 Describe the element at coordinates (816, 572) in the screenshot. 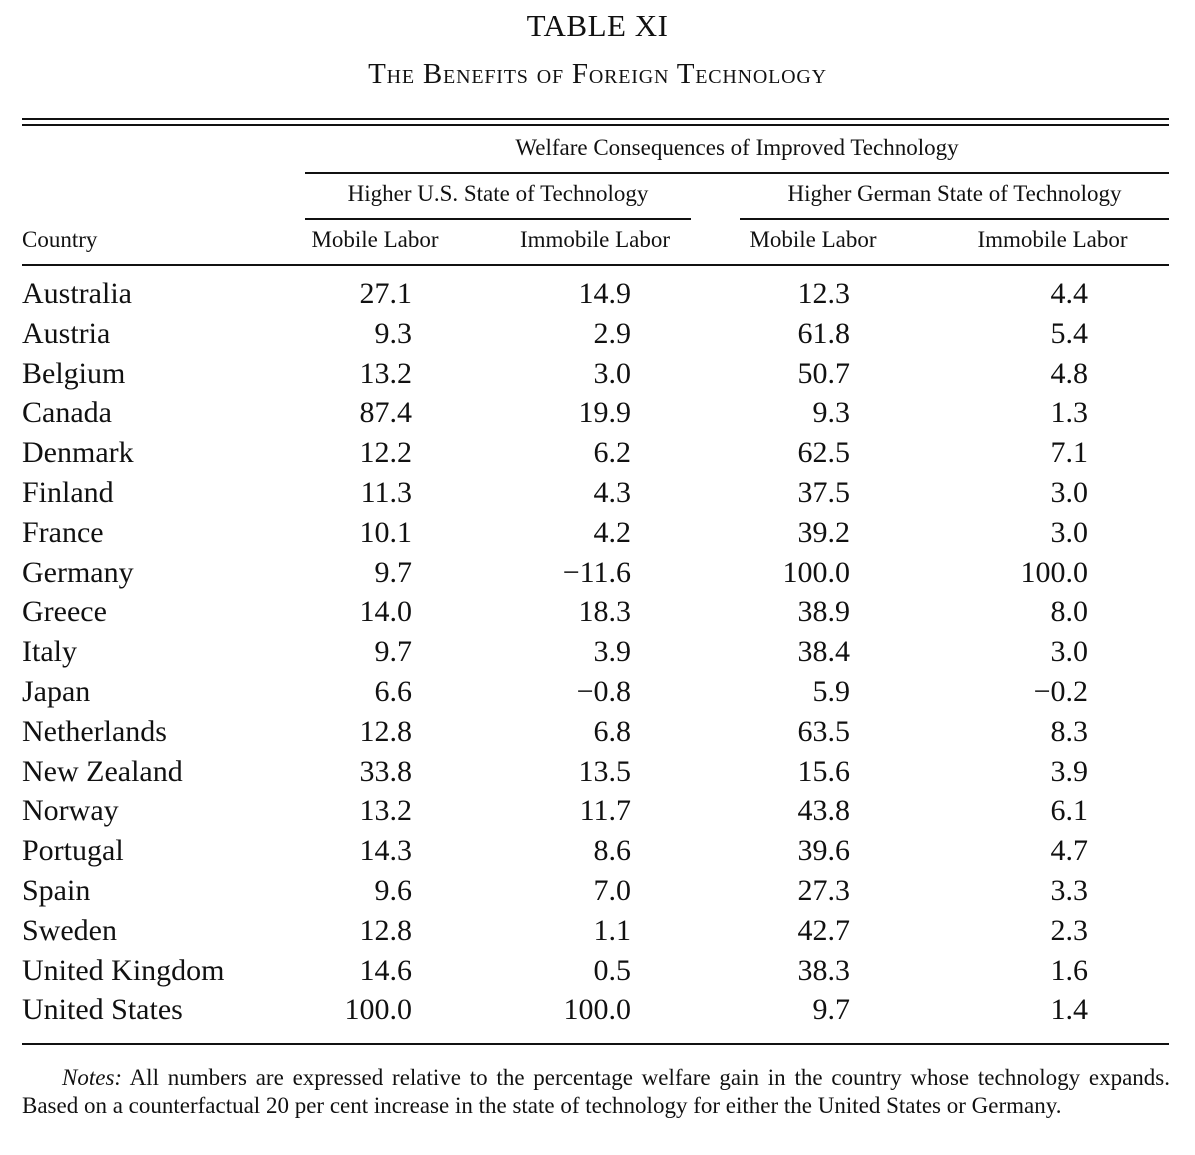

I see `table-cell-de-mobile: 100.0` at that location.